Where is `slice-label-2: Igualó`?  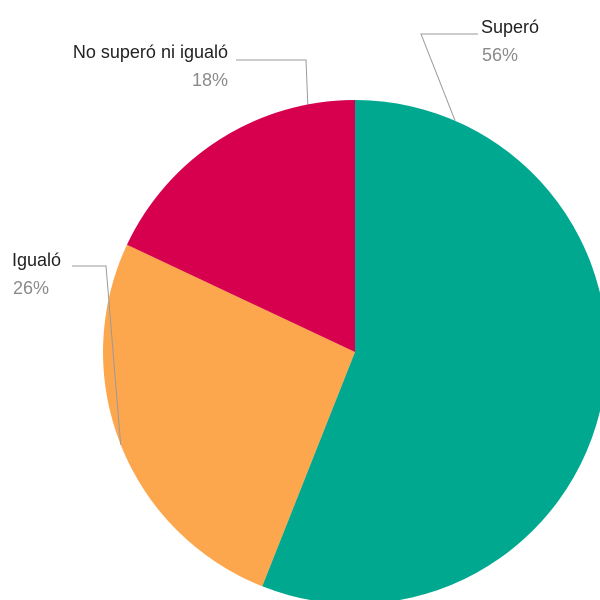
slice-label-2: Igualó is located at coordinates (36, 260).